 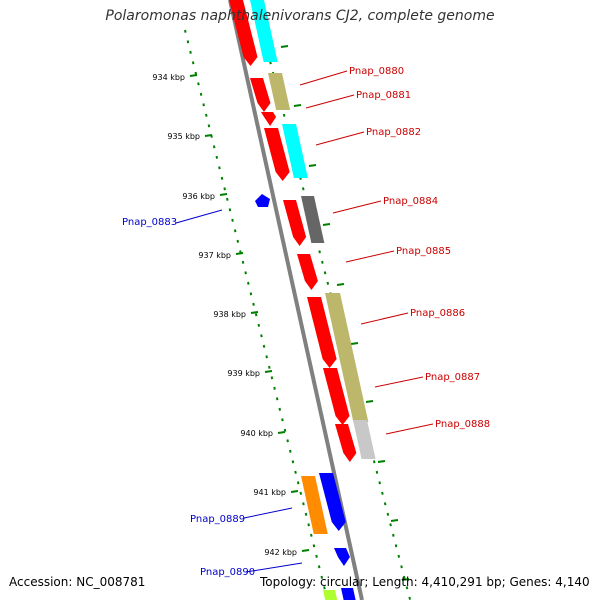 What do you see at coordinates (452, 377) in the screenshot?
I see `gene-label-pnap-0887: Pnap_0887` at bounding box center [452, 377].